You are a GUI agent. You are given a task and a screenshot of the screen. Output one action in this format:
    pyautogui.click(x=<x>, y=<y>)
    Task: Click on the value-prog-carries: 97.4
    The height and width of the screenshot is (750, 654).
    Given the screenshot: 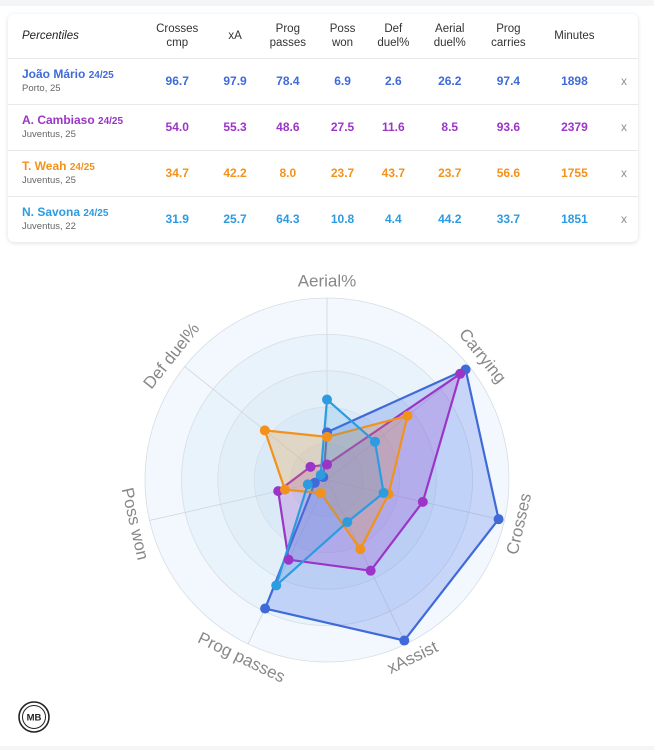 What is the action you would take?
    pyautogui.click(x=508, y=81)
    